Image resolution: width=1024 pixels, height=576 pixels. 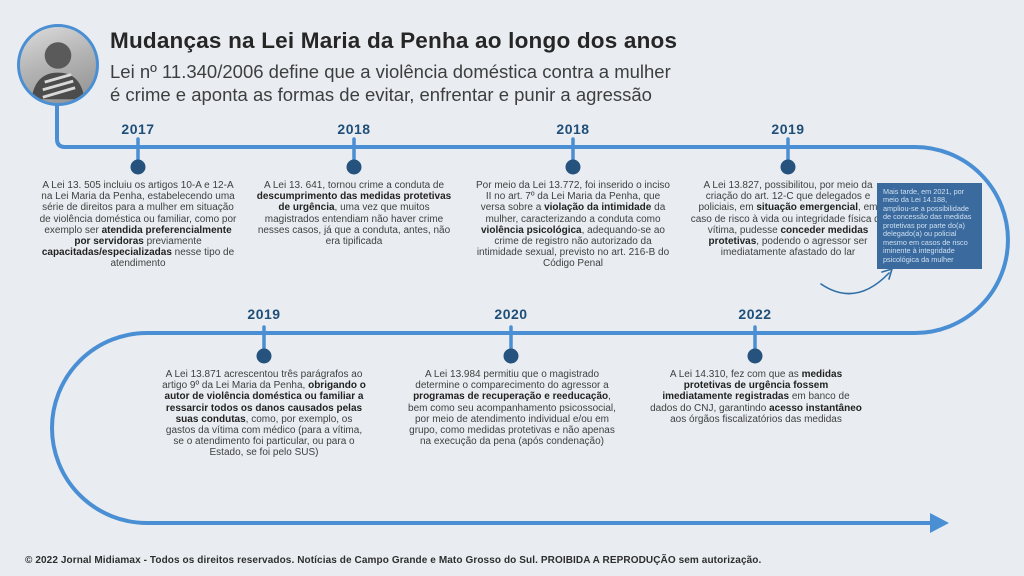 What do you see at coordinates (573, 129) in the screenshot?
I see `year-label-2018b: 2018` at bounding box center [573, 129].